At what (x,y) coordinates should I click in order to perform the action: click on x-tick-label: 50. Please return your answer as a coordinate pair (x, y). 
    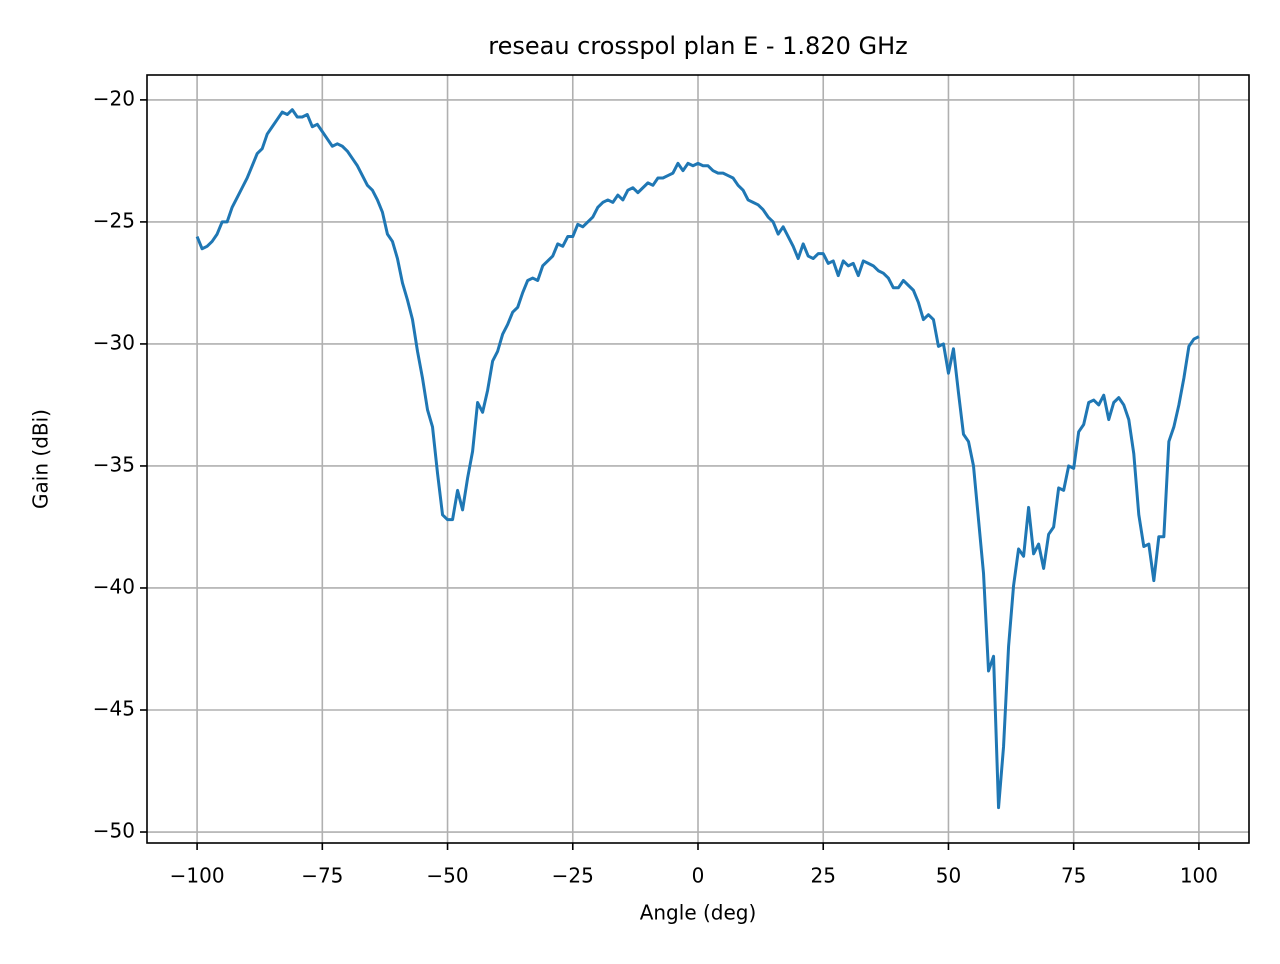
    Looking at the image, I should click on (948, 876).